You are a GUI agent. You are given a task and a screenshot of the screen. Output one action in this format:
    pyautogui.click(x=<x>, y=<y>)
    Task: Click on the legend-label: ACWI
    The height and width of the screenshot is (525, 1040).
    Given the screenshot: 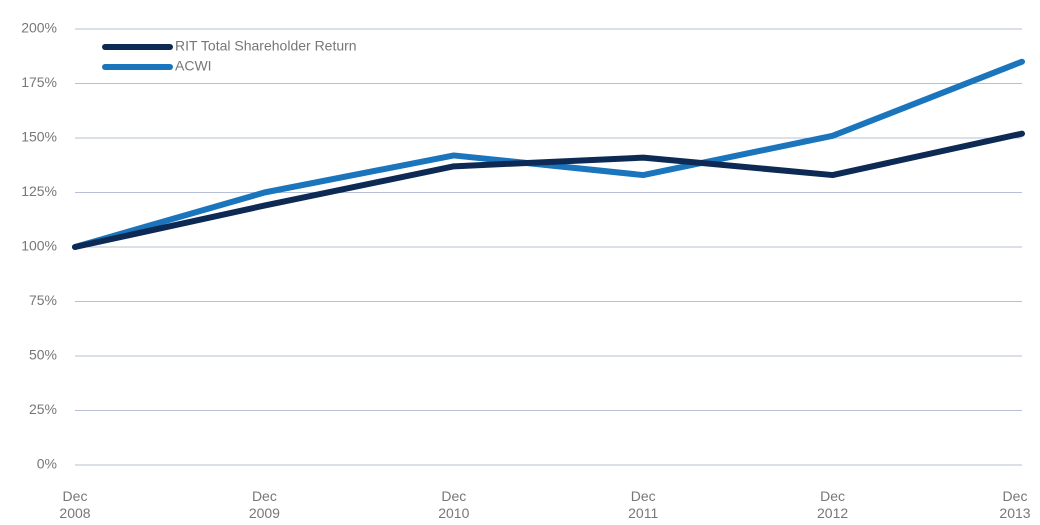 What is the action you would take?
    pyautogui.click(x=193, y=66)
    